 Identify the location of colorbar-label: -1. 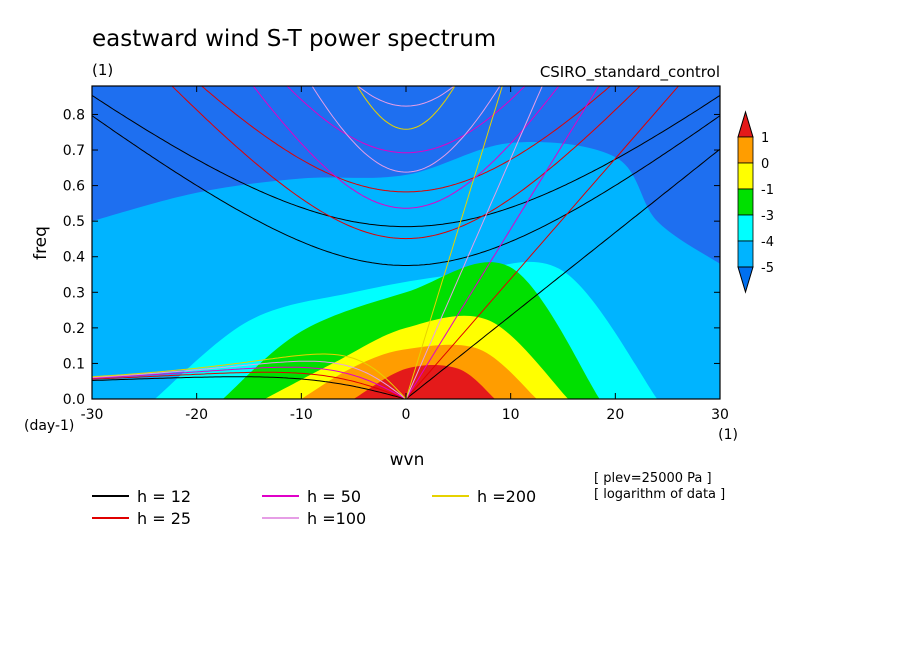
(767, 190).